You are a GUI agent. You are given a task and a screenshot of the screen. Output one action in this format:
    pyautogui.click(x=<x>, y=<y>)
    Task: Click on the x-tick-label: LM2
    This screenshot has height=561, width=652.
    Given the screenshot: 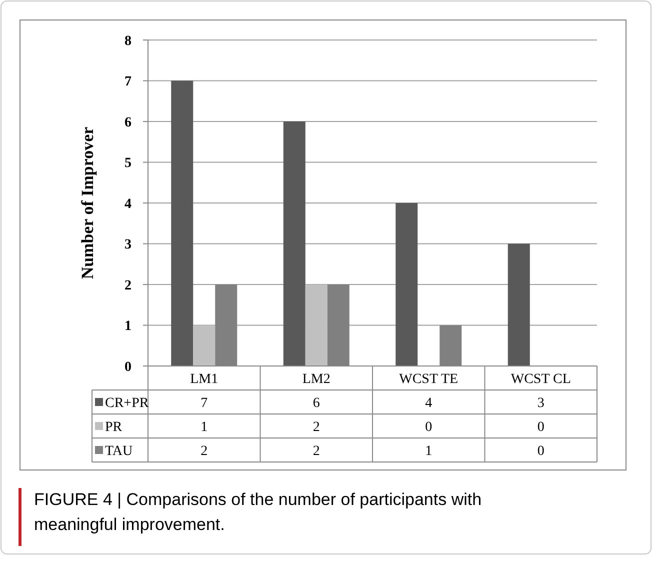 What is the action you would take?
    pyautogui.click(x=316, y=379)
    